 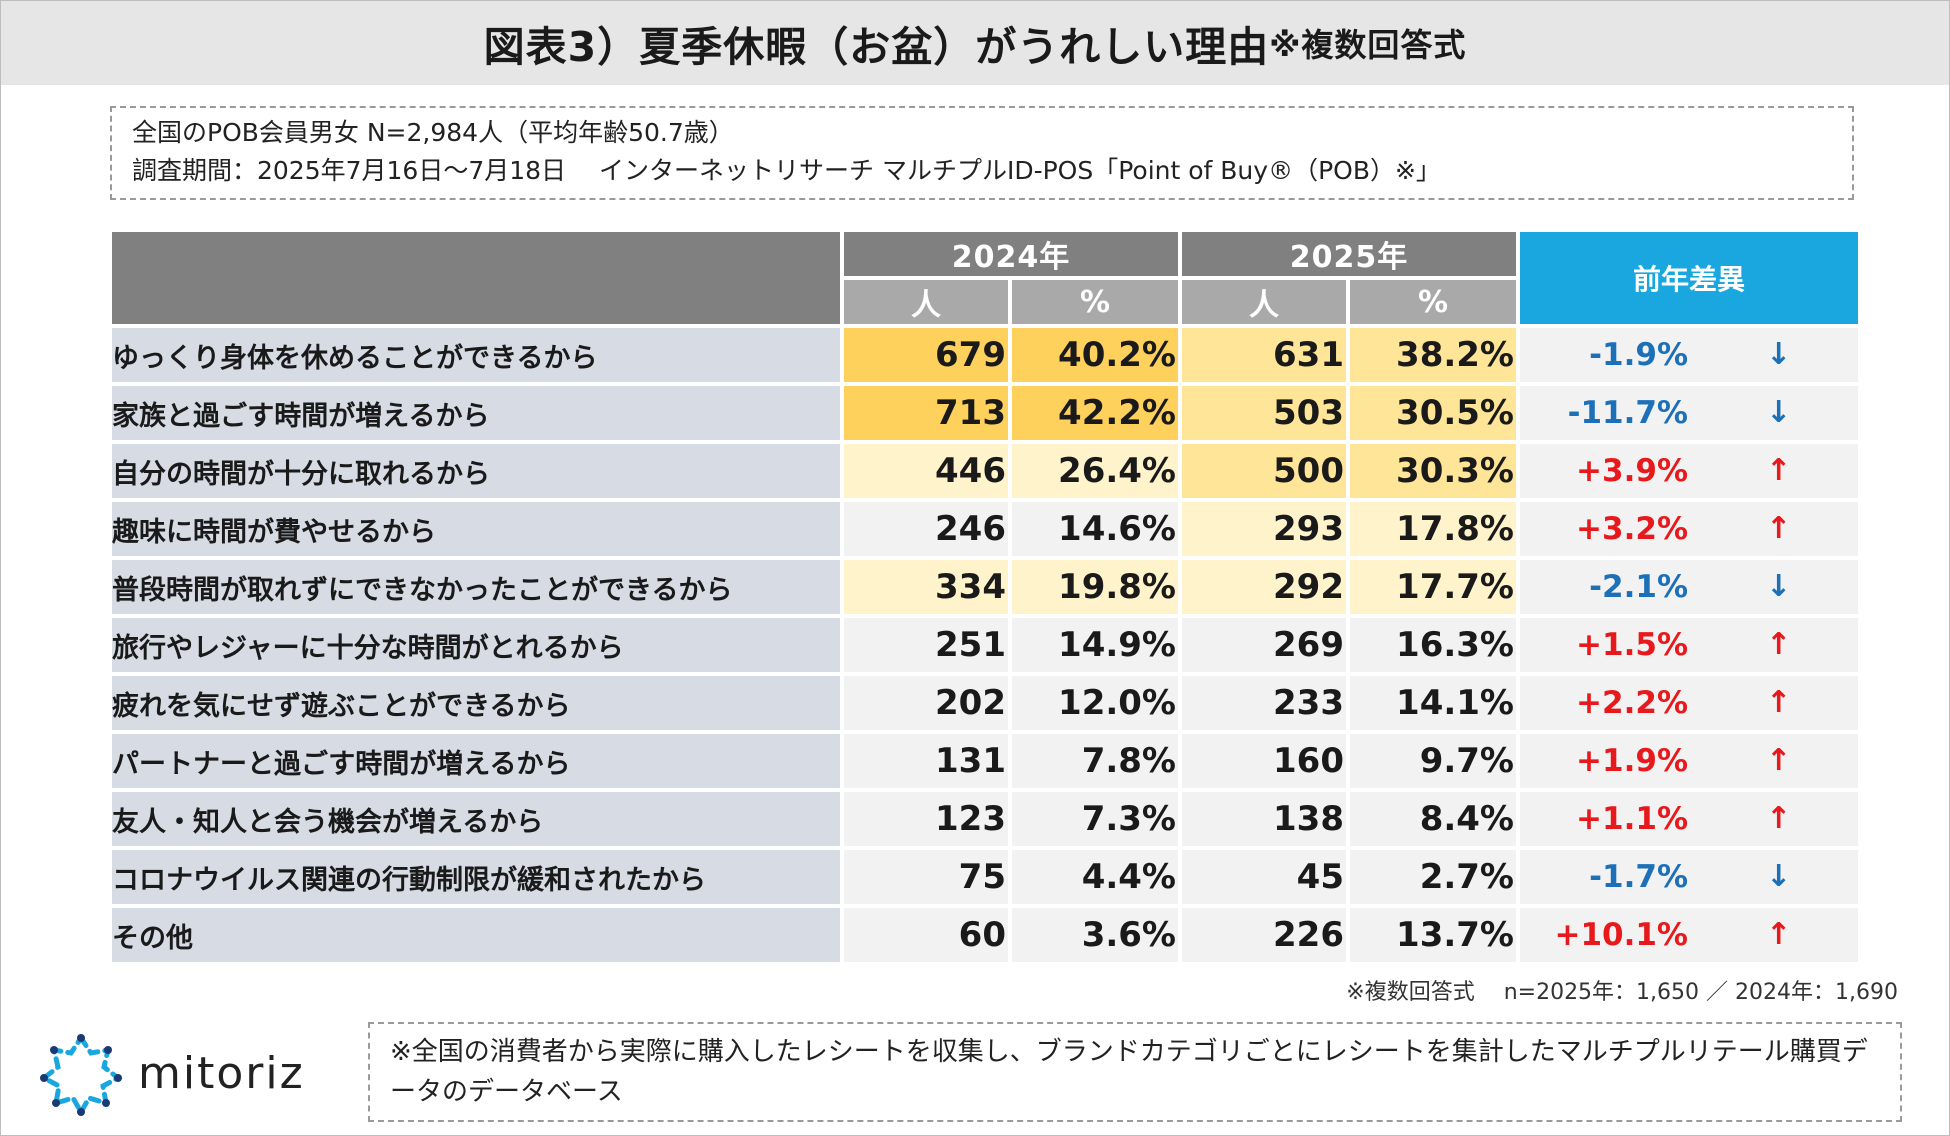 What do you see at coordinates (1264, 587) in the screenshot?
I see `cell-2025-person: 292` at bounding box center [1264, 587].